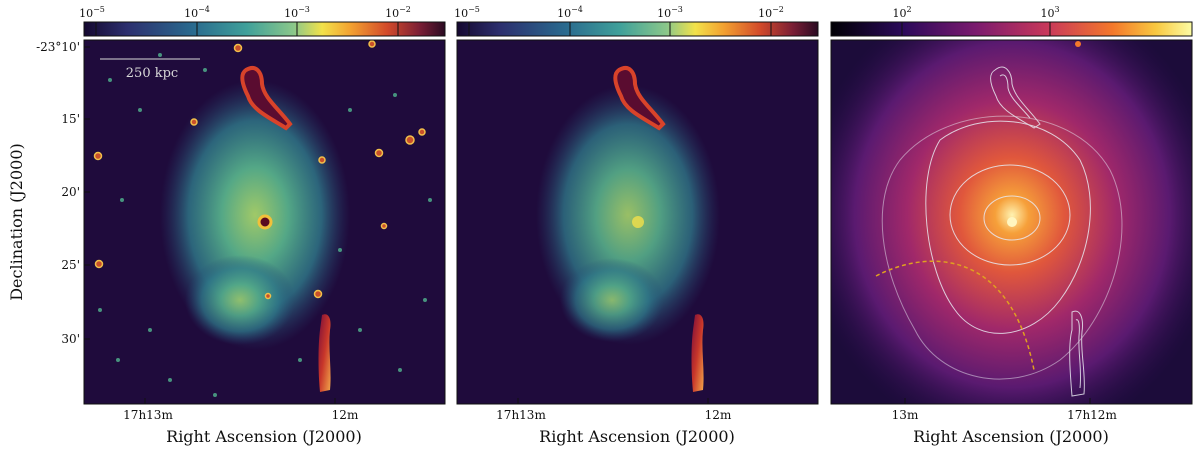  What do you see at coordinates (570, 12) in the screenshot?
I see `colorbar-middle-tick-label: 10⁻⁴` at bounding box center [570, 12].